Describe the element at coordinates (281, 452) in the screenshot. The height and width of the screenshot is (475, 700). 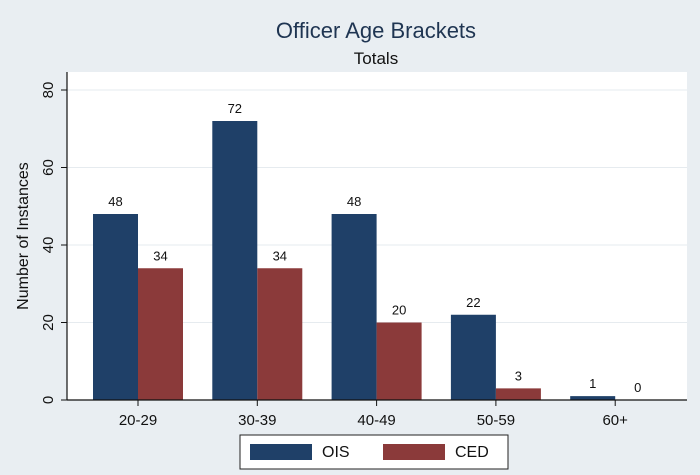
I see `legend-swatch-ois` at that location.